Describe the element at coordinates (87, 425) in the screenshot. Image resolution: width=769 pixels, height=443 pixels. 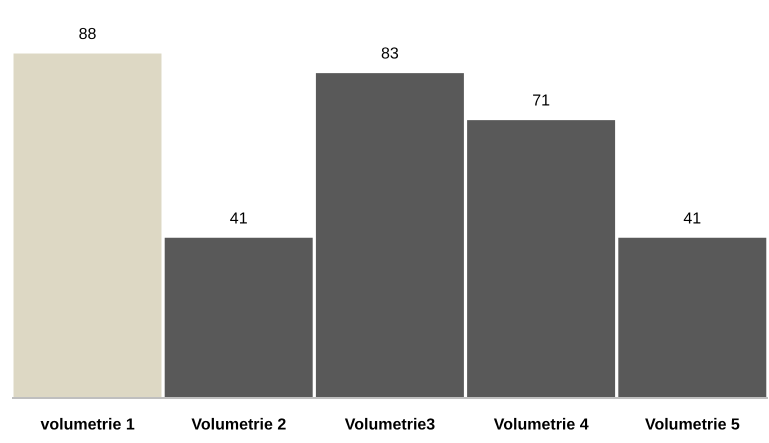
I see `x-tick-label: volumetrie 1` at that location.